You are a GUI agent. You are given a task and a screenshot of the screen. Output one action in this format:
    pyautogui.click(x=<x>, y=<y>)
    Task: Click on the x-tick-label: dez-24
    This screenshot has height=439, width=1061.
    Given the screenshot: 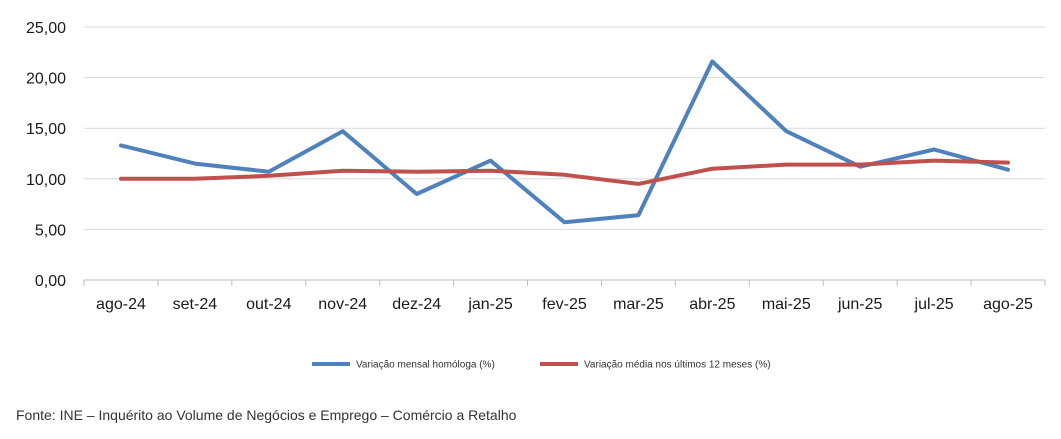 What is the action you would take?
    pyautogui.click(x=416, y=304)
    